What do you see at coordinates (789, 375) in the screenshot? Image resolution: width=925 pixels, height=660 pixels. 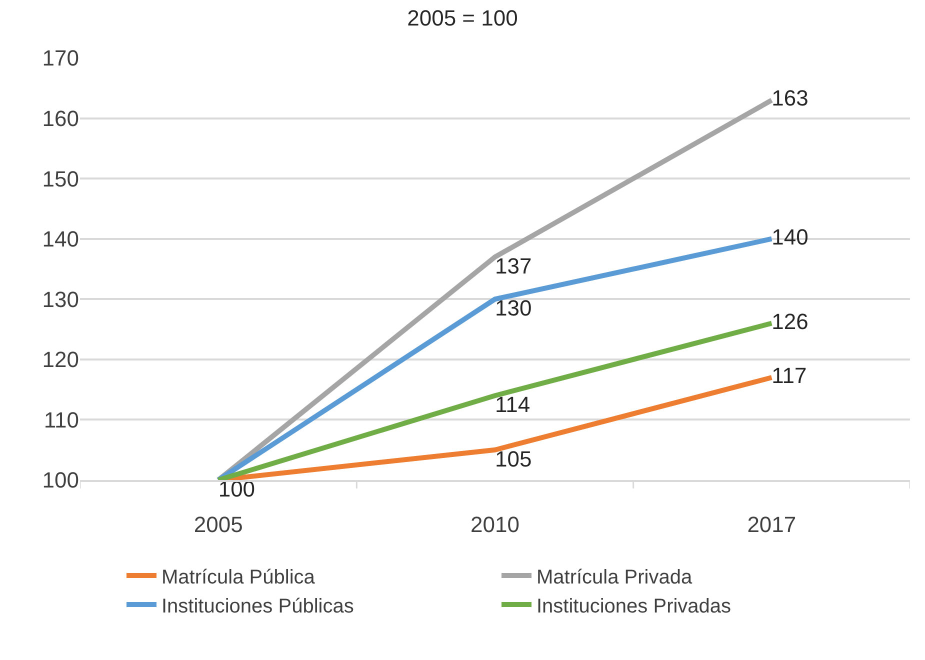 I see `data-label: 117` at bounding box center [789, 375].